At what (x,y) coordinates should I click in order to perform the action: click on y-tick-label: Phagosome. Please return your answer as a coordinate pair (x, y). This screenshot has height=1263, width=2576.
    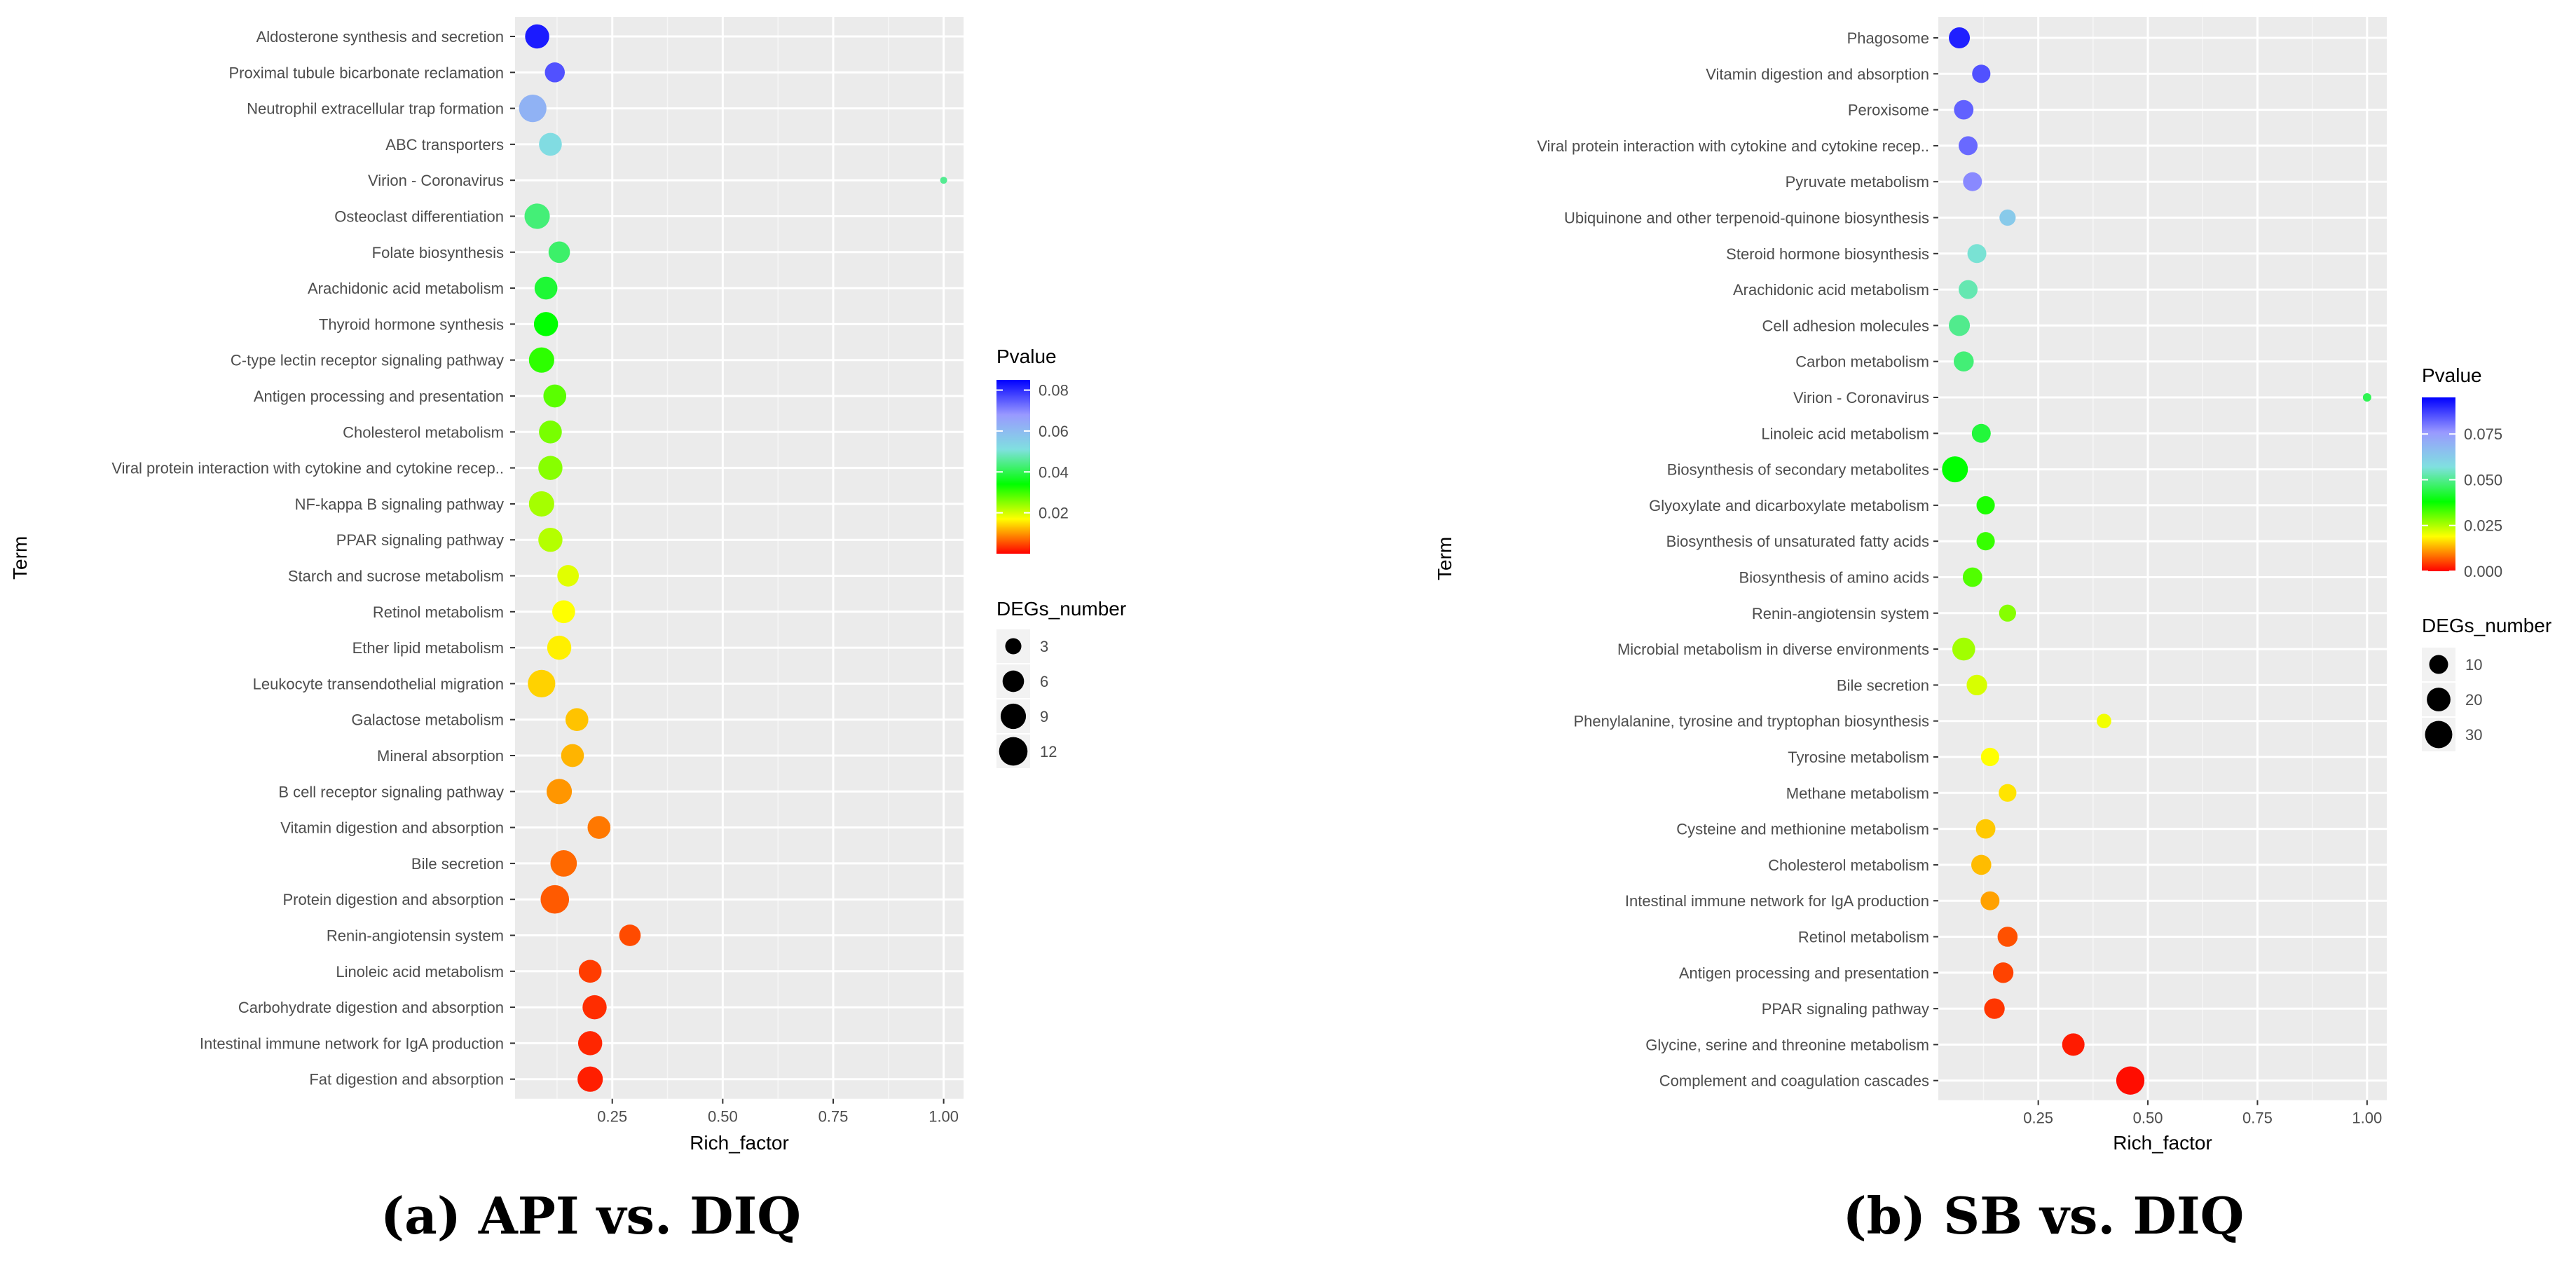
    Looking at the image, I should click on (1888, 38).